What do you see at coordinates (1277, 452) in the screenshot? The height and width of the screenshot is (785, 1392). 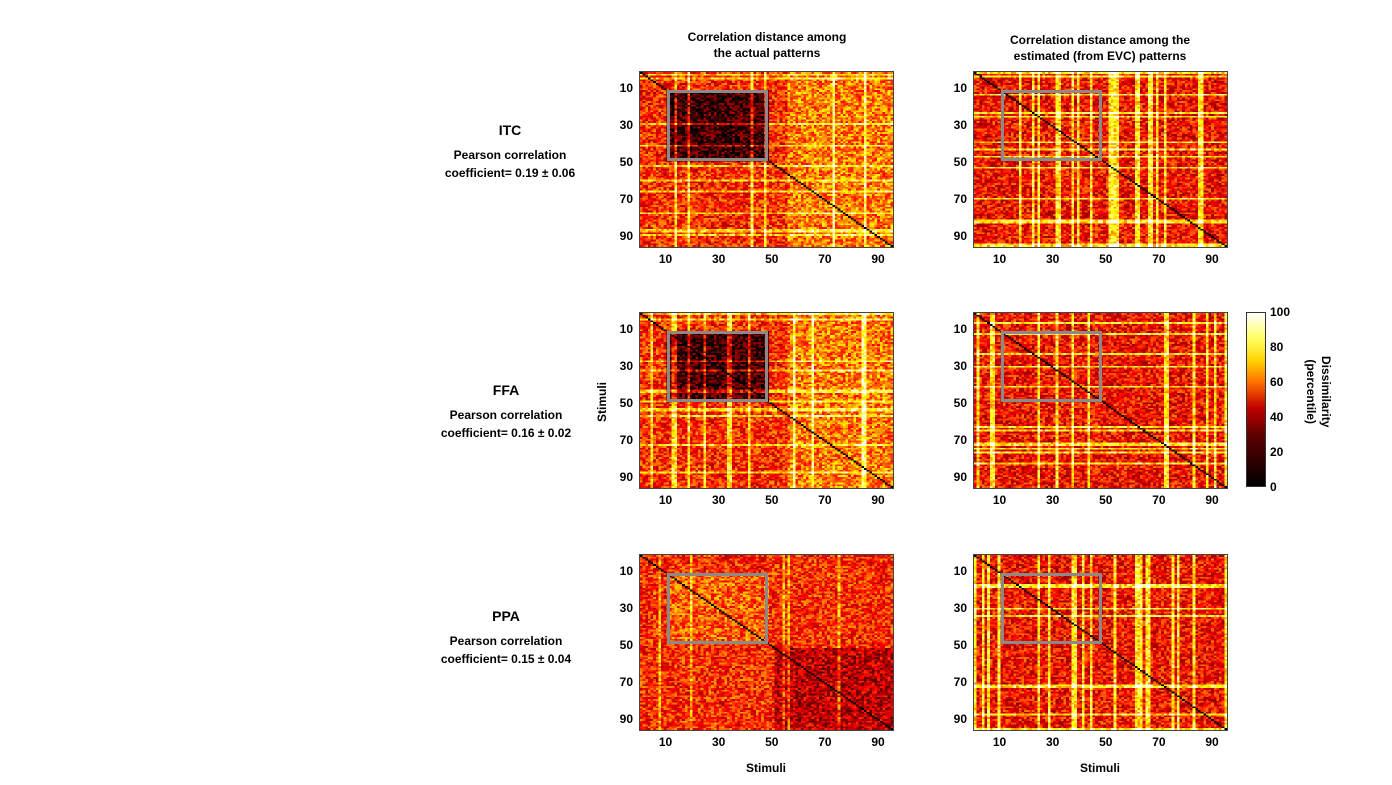 I see `colorbar-tick: 20` at bounding box center [1277, 452].